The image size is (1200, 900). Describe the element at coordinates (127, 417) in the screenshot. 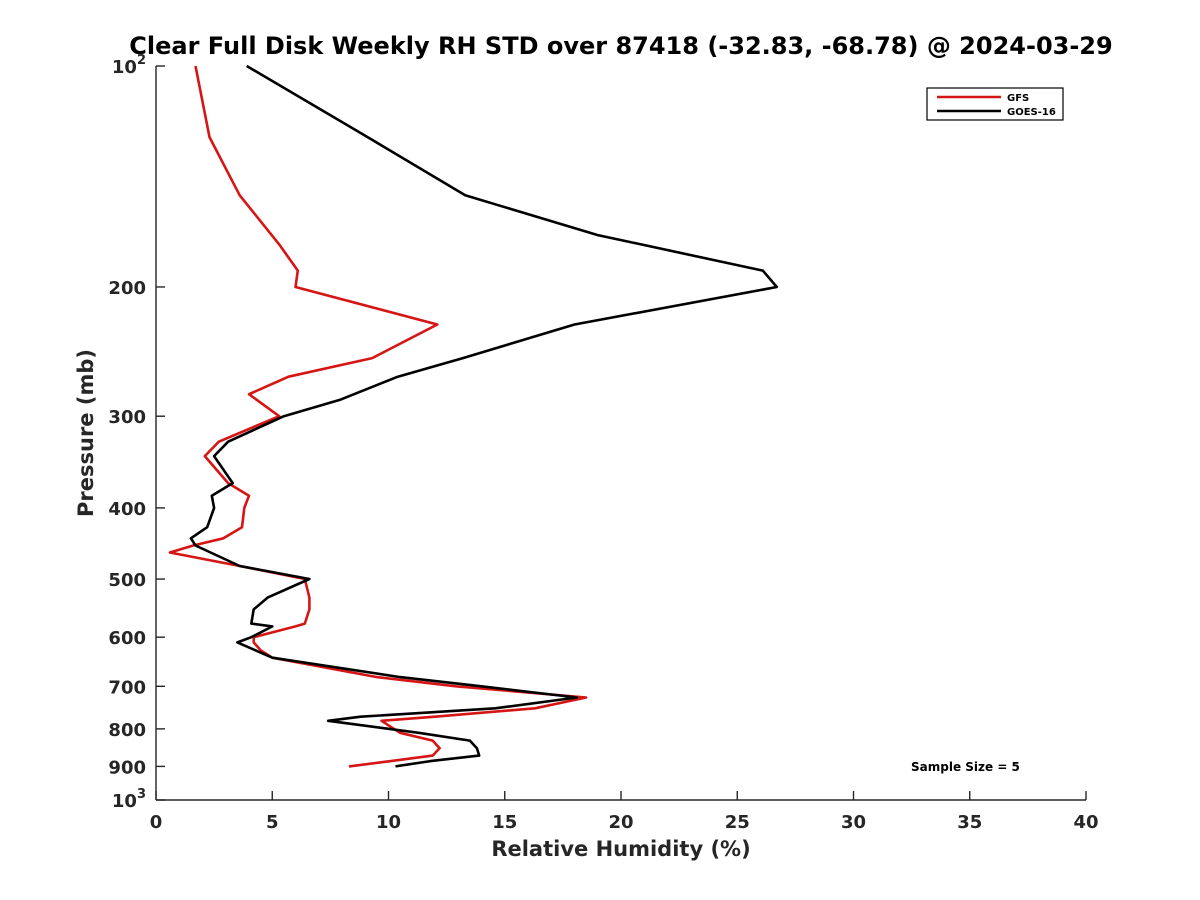

I see `y-tick-label-300: 300` at that location.